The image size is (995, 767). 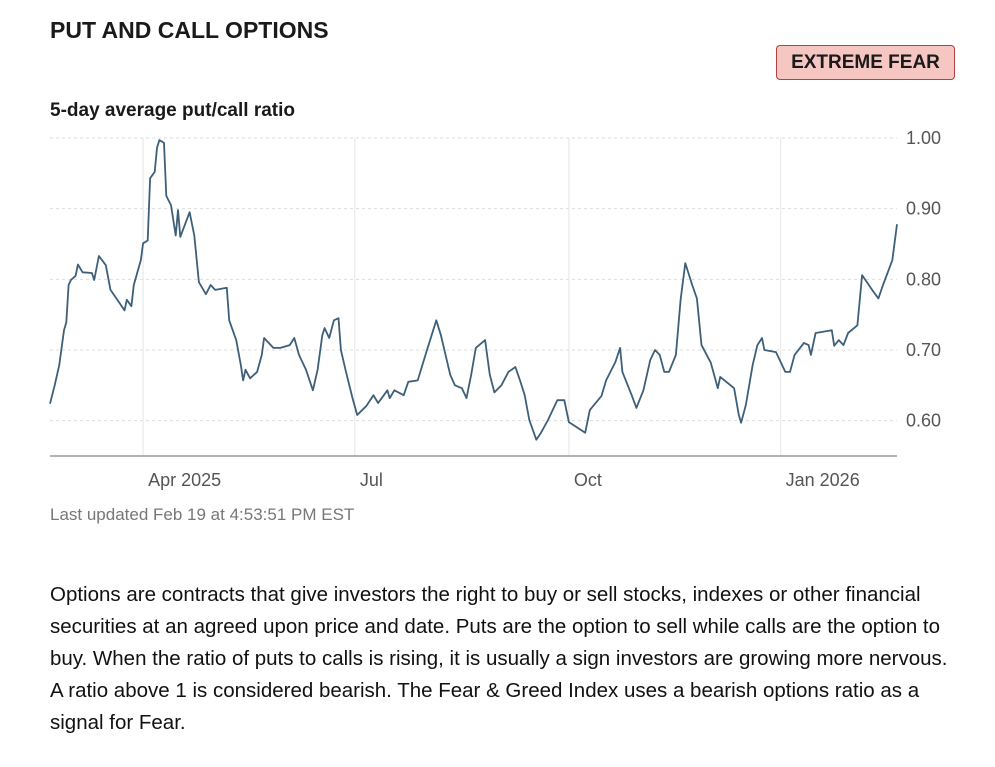 What do you see at coordinates (923, 421) in the screenshot?
I see `y-tick-label: 0.60` at bounding box center [923, 421].